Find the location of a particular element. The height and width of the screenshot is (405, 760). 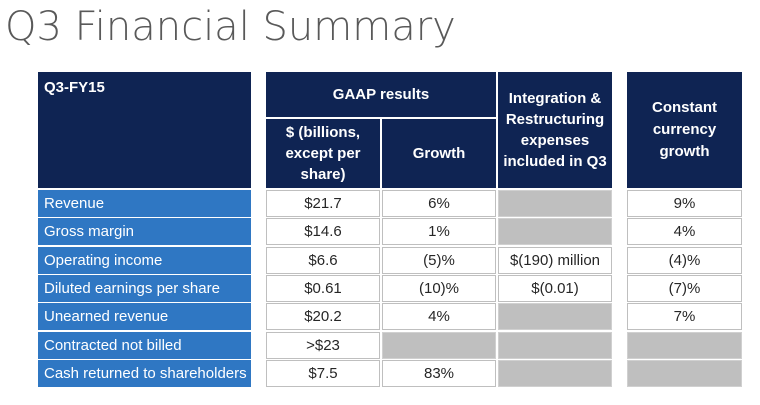

growth-cell is located at coordinates (439, 345).